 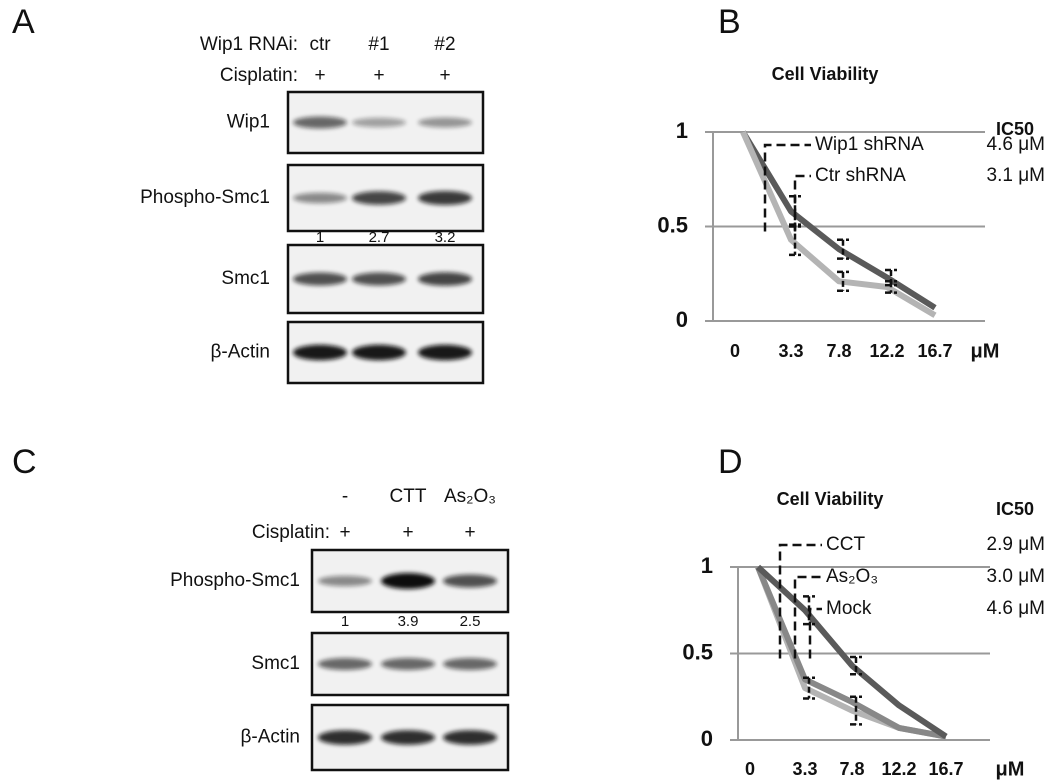 I want to click on panel-letter: D, so click(x=730, y=462).